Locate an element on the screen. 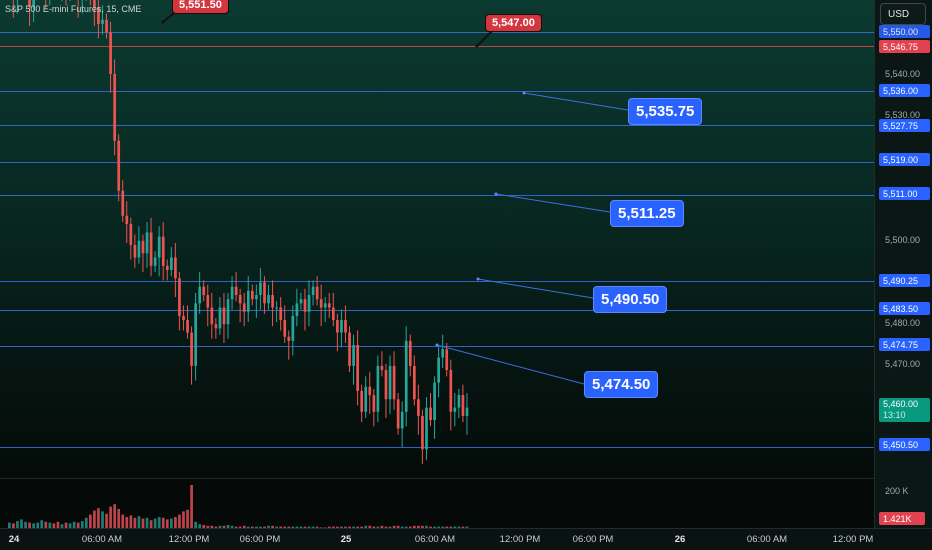 Image resolution: width=932 pixels, height=550 pixels. price-tick: 5,540.00 is located at coordinates (903, 74).